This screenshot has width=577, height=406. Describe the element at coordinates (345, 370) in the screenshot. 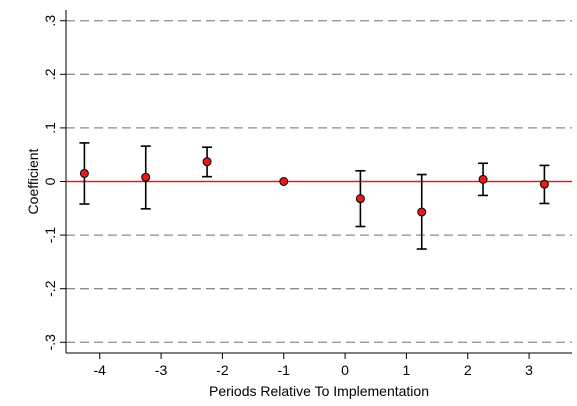

I see `x-tick-label: 0` at that location.